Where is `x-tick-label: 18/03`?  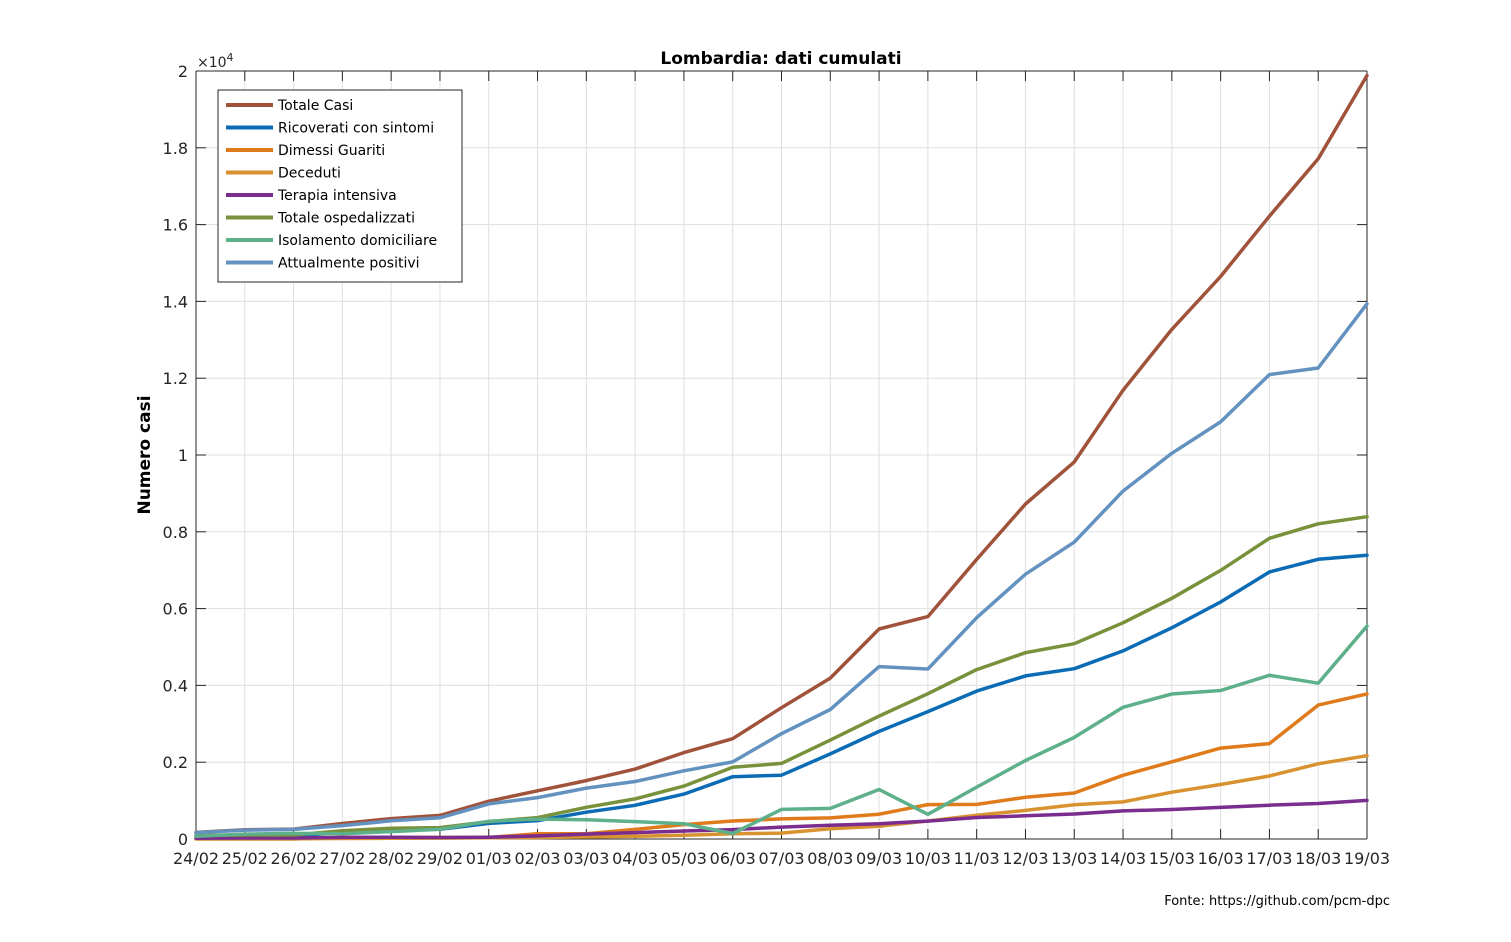
x-tick-label: 18/03 is located at coordinates (1318, 858).